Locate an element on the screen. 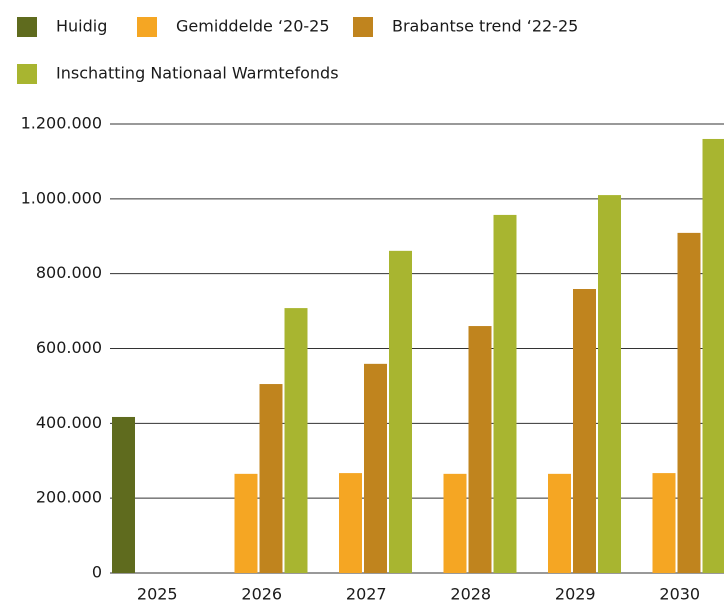  legend-label: Inschatting Nationaal Warmtefonds is located at coordinates (197, 73).